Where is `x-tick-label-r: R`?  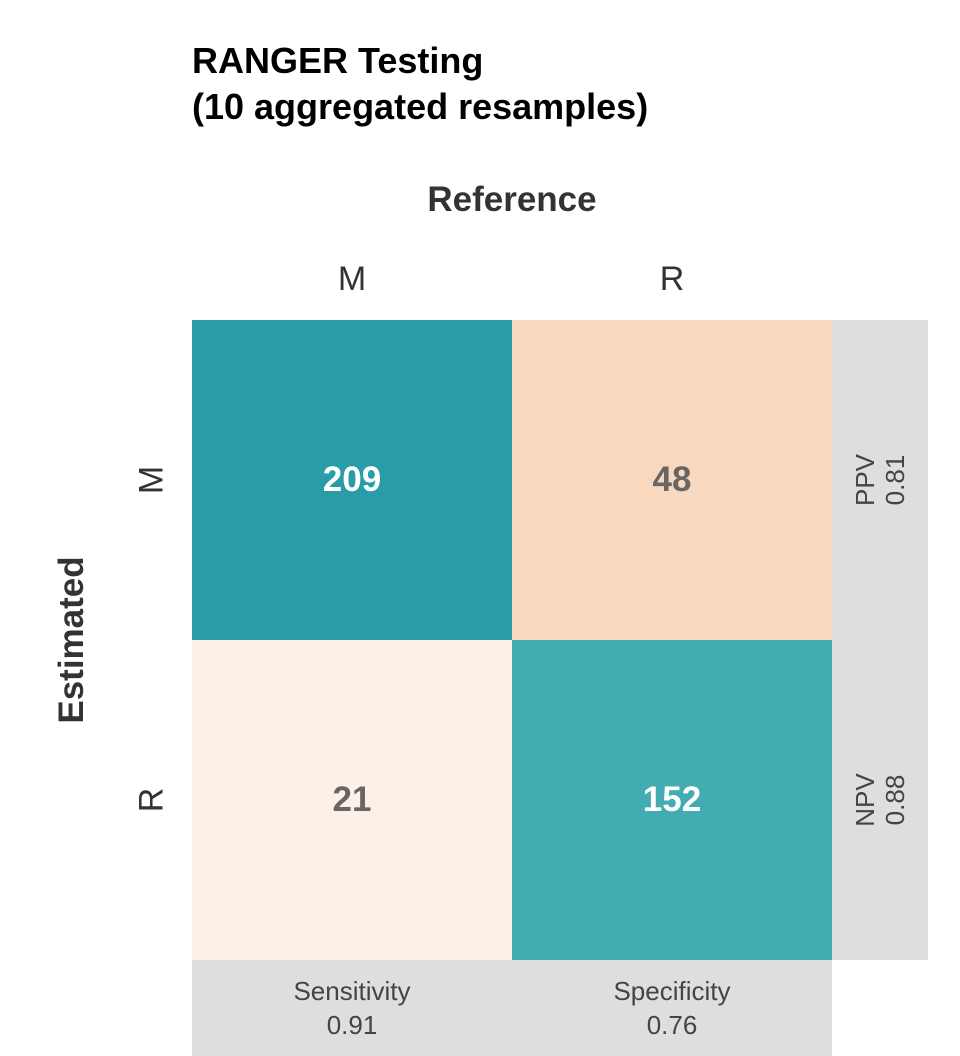 x-tick-label-r: R is located at coordinates (672, 279).